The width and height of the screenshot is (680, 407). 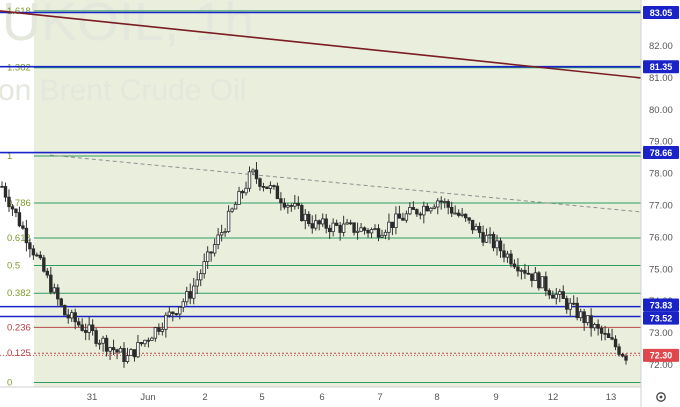 I want to click on price-tag-label: 81.35, so click(x=661, y=67).